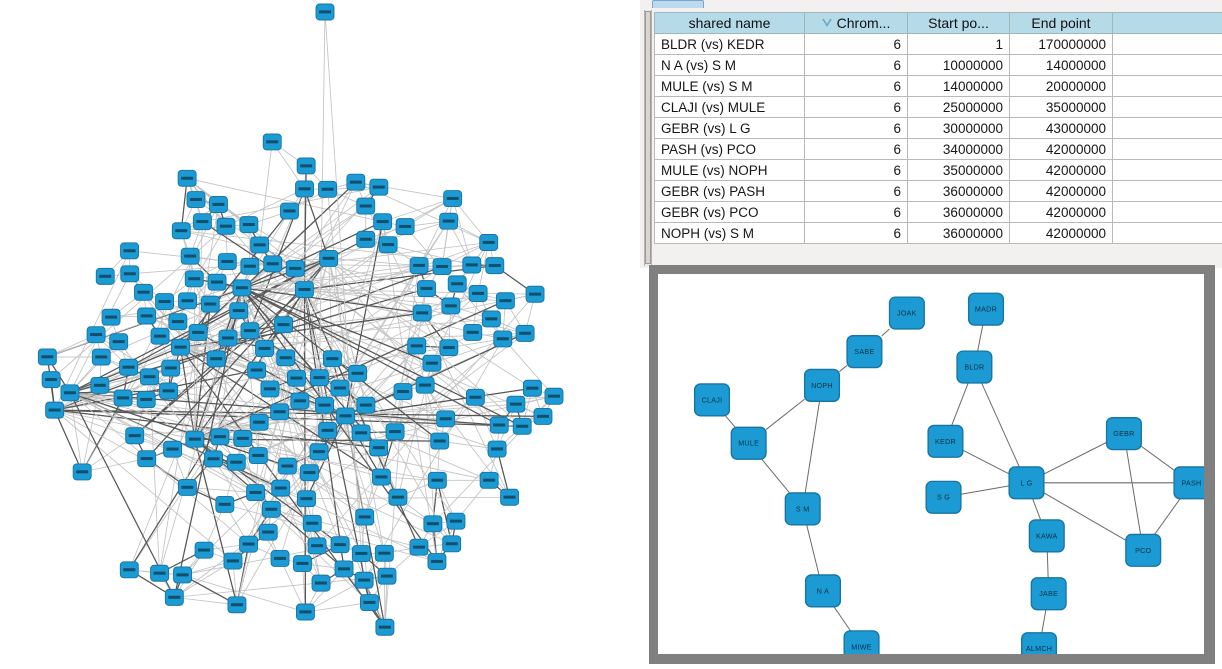  I want to click on table-row: GEBR (vs) L G6300000004300000016.9, so click(938, 128).